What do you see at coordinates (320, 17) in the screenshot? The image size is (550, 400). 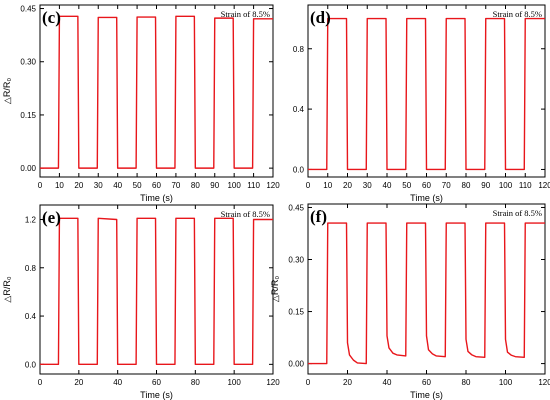 I see `panel-label: (d)` at bounding box center [320, 17].